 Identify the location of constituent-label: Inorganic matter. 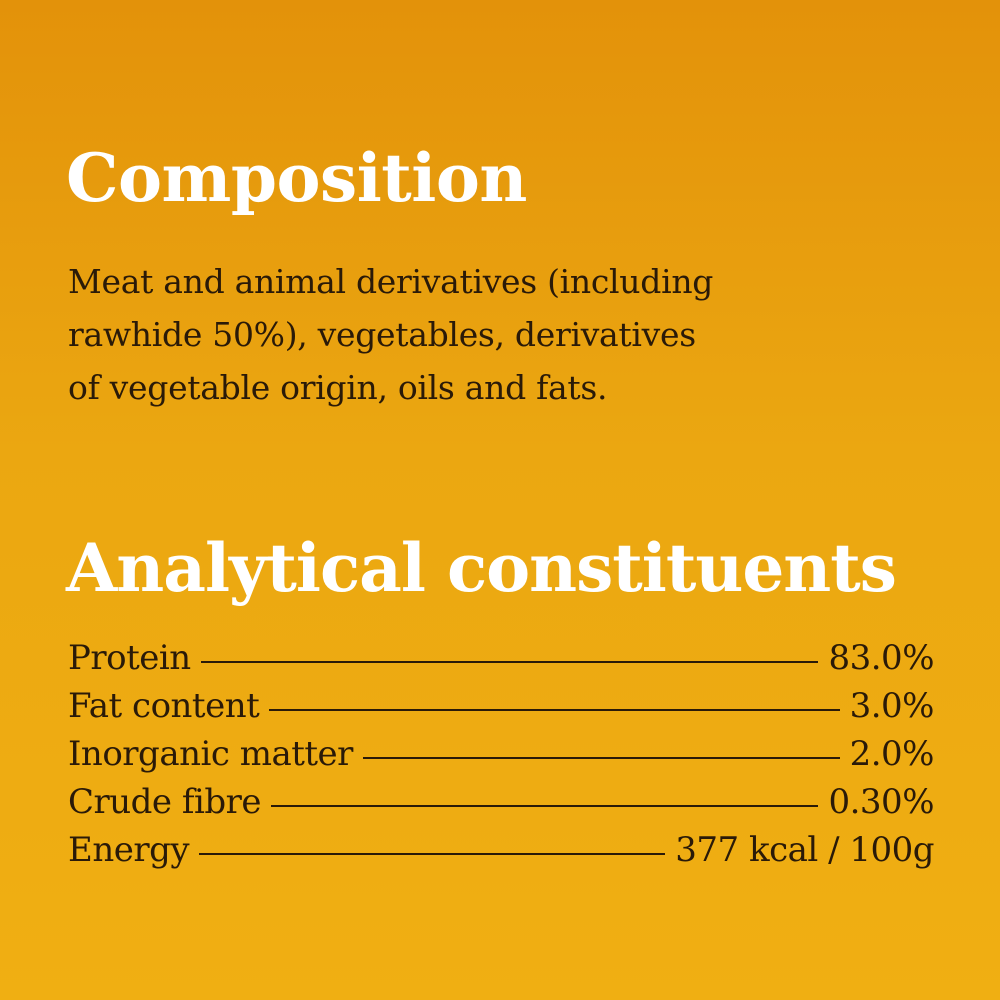
(210, 754).